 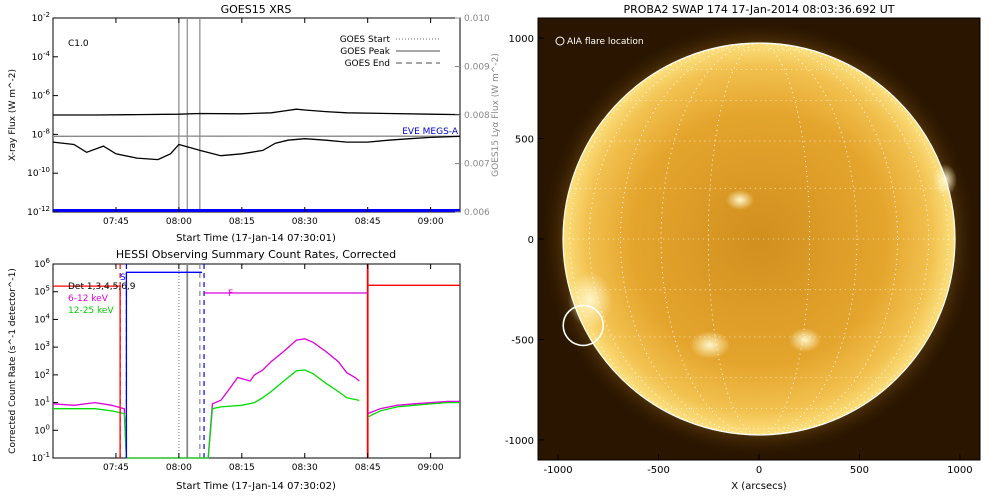 I want to click on goes-ytick-label-5: 10⁻², so click(x=41, y=17).